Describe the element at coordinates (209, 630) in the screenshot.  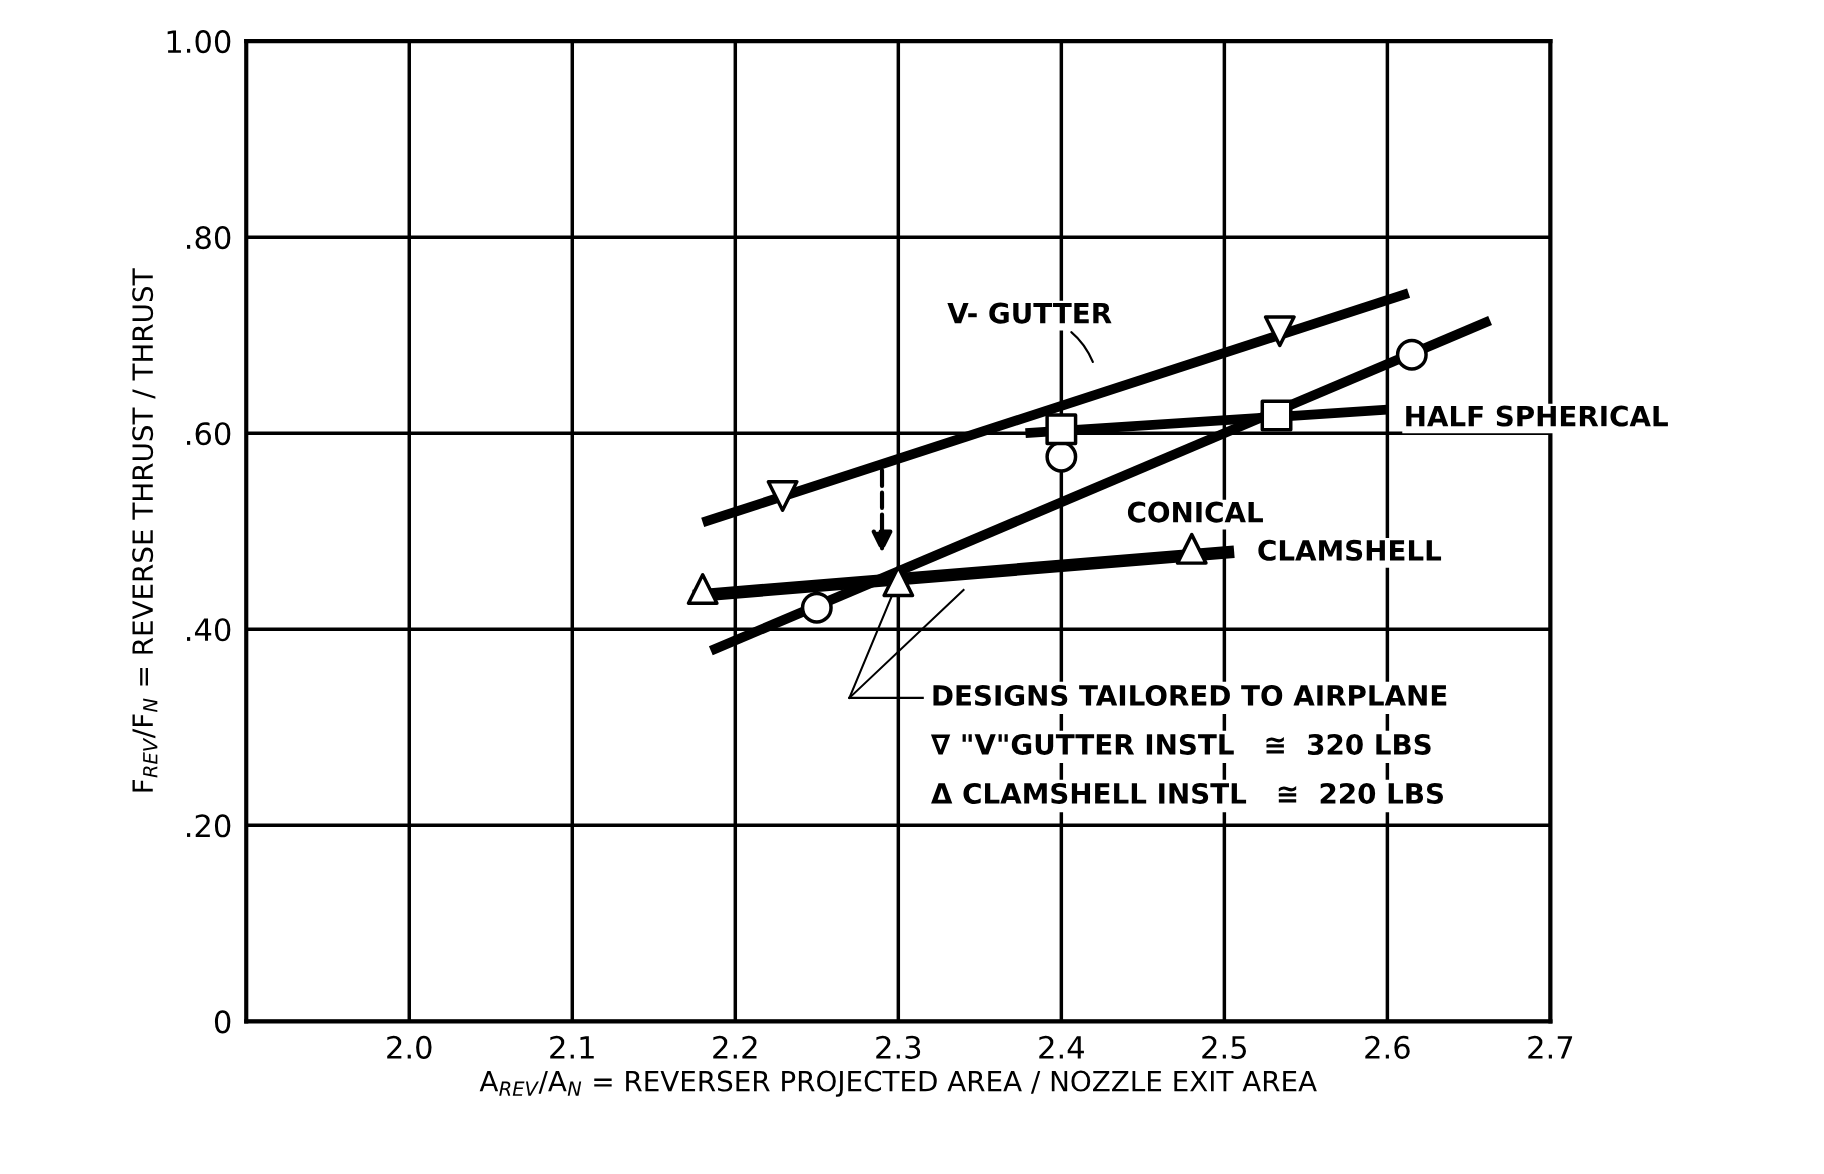
I see `y-tick-label: .40` at that location.